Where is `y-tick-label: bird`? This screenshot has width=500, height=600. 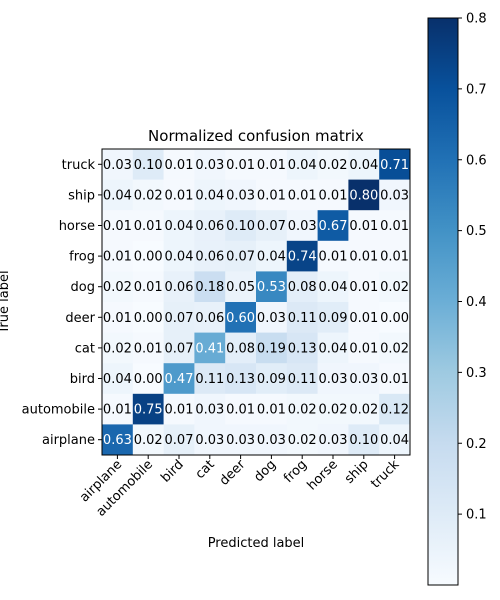
y-tick-label: bird is located at coordinates (82, 379).